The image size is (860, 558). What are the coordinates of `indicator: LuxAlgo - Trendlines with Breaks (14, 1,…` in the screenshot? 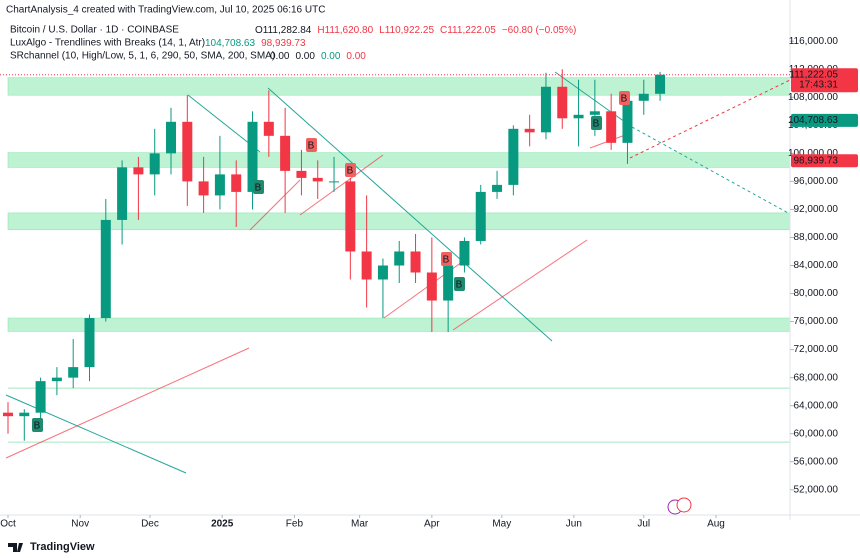 It's located at (107, 43).